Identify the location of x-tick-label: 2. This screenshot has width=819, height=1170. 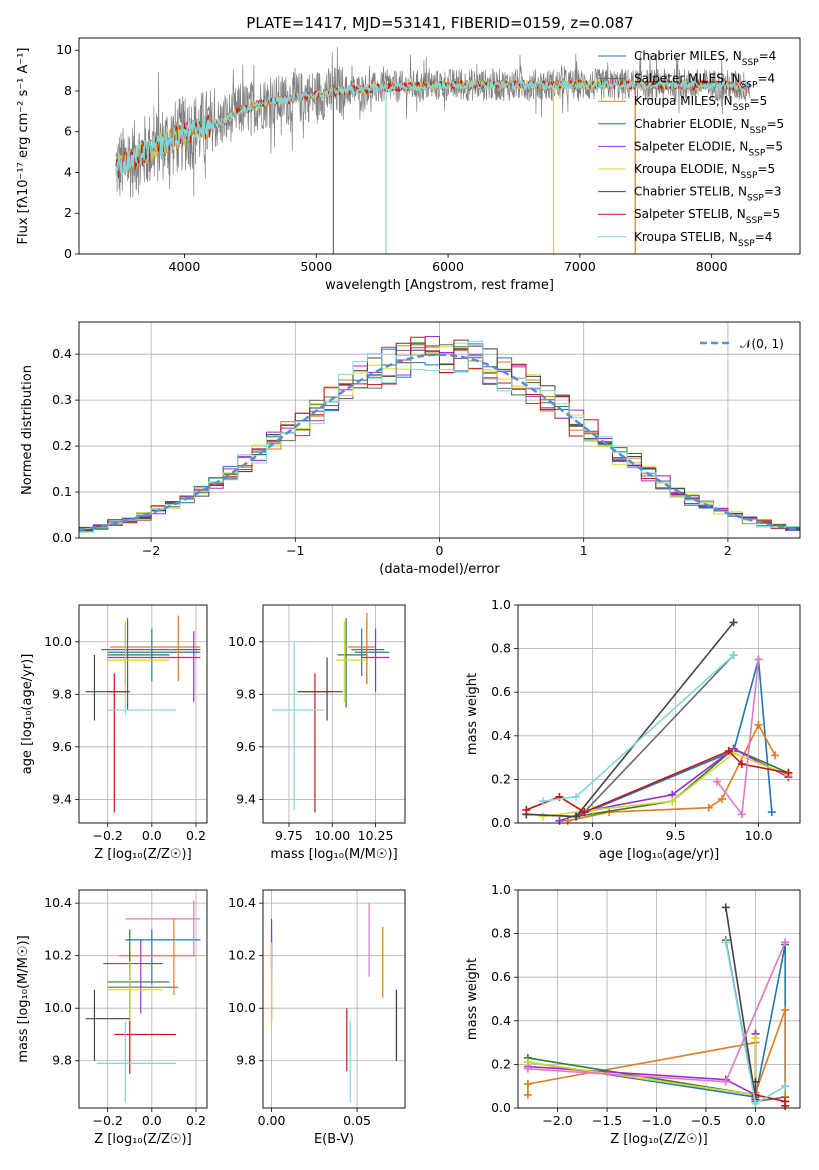
(728, 550).